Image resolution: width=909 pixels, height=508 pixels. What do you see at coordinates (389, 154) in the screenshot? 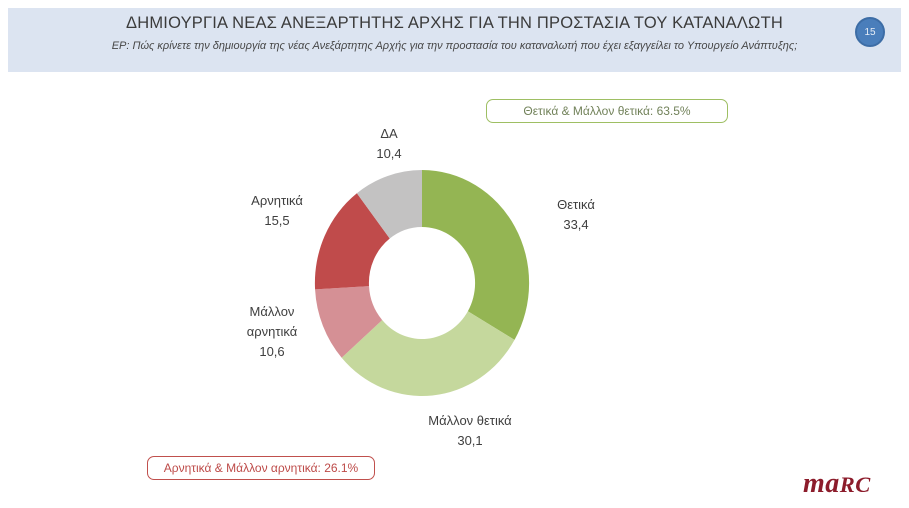
I see `segment-value: 10,4` at bounding box center [389, 154].